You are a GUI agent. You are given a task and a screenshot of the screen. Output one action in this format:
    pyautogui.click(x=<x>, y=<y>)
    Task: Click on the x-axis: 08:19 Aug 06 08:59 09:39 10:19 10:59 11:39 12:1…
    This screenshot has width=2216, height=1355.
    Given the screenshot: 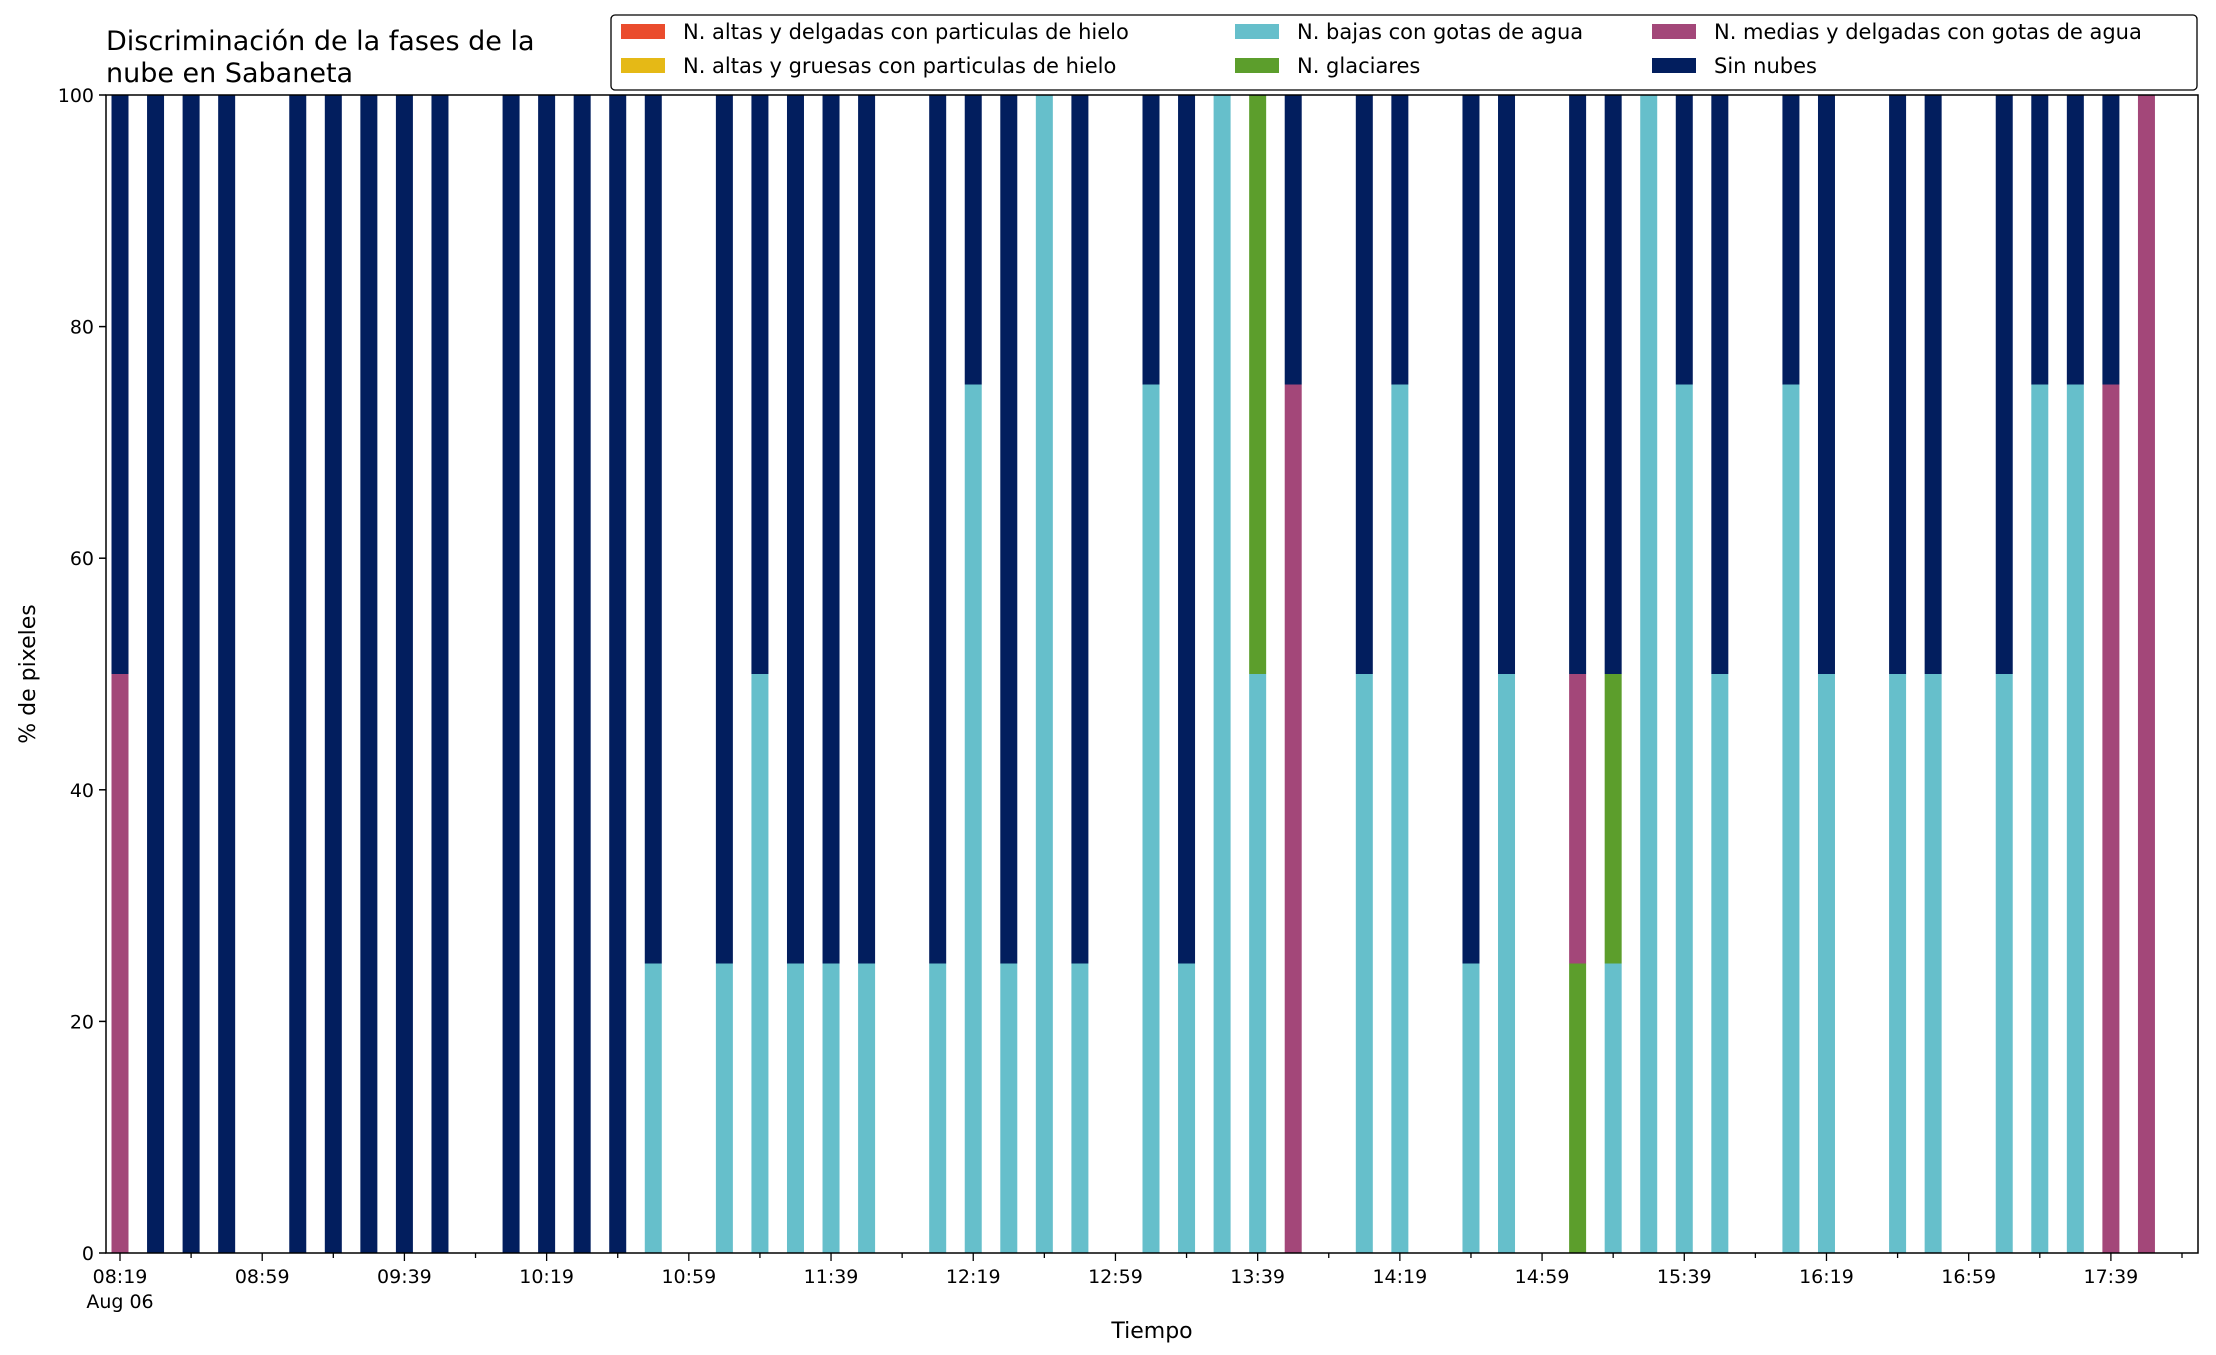 What is the action you would take?
    pyautogui.click(x=1134, y=1283)
    